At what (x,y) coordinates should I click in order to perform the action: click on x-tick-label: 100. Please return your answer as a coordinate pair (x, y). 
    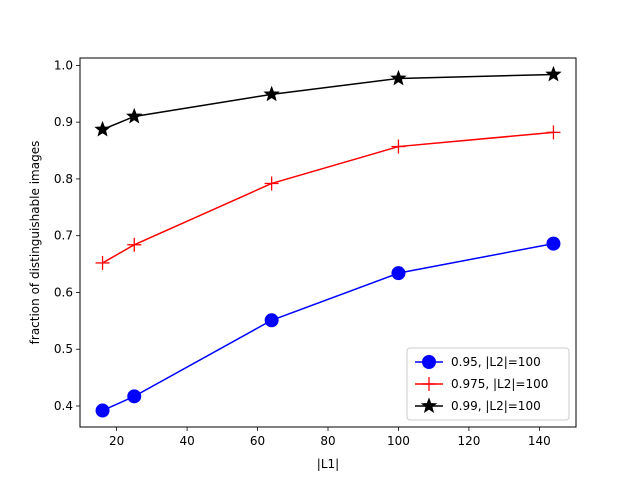
    Looking at the image, I should click on (398, 441).